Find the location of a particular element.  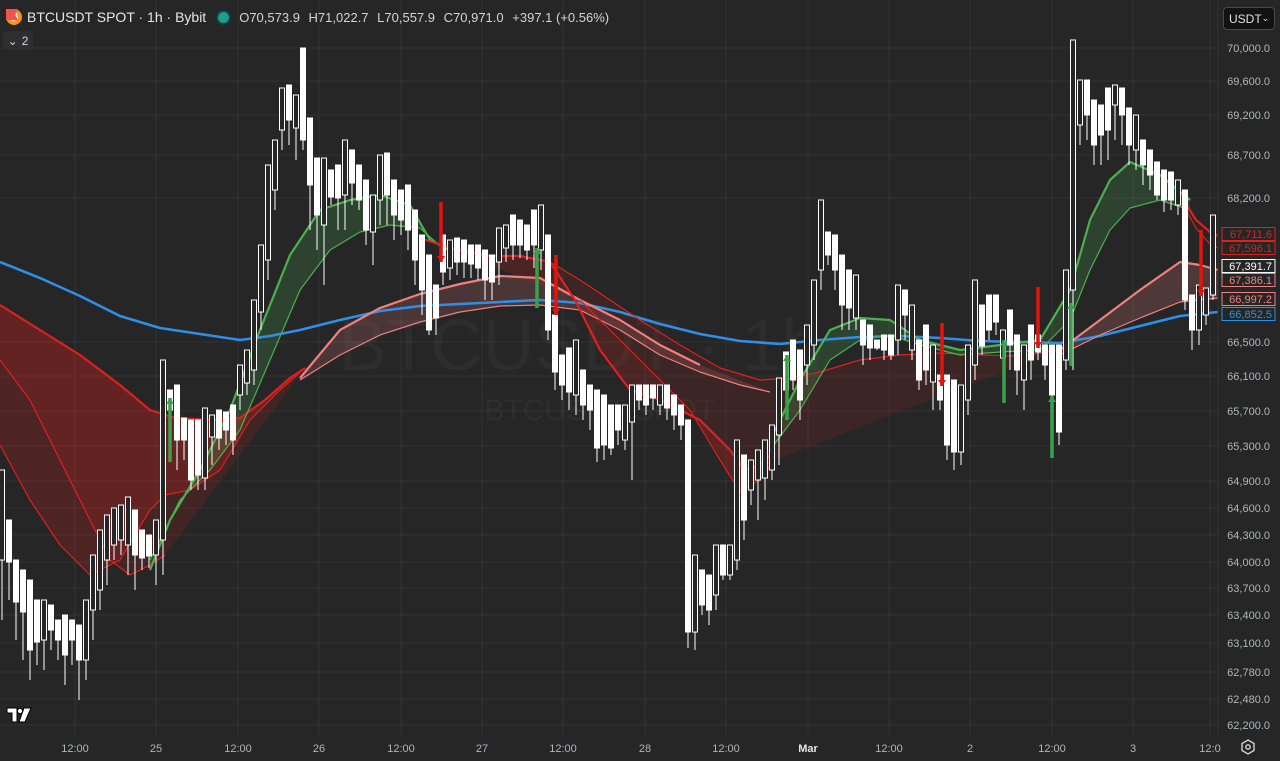

svg-text: 28 is located at coordinates (645, 749).